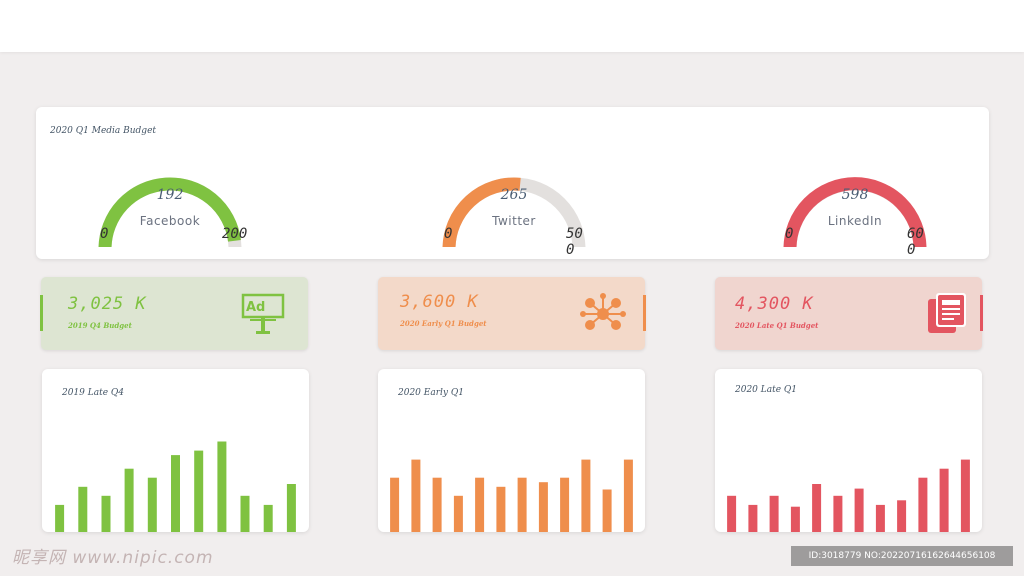 The image size is (1024, 576). Describe the element at coordinates (511, 450) in the screenshot. I see `chart-card-2020-early-q1: 2020 Early Q1` at that location.